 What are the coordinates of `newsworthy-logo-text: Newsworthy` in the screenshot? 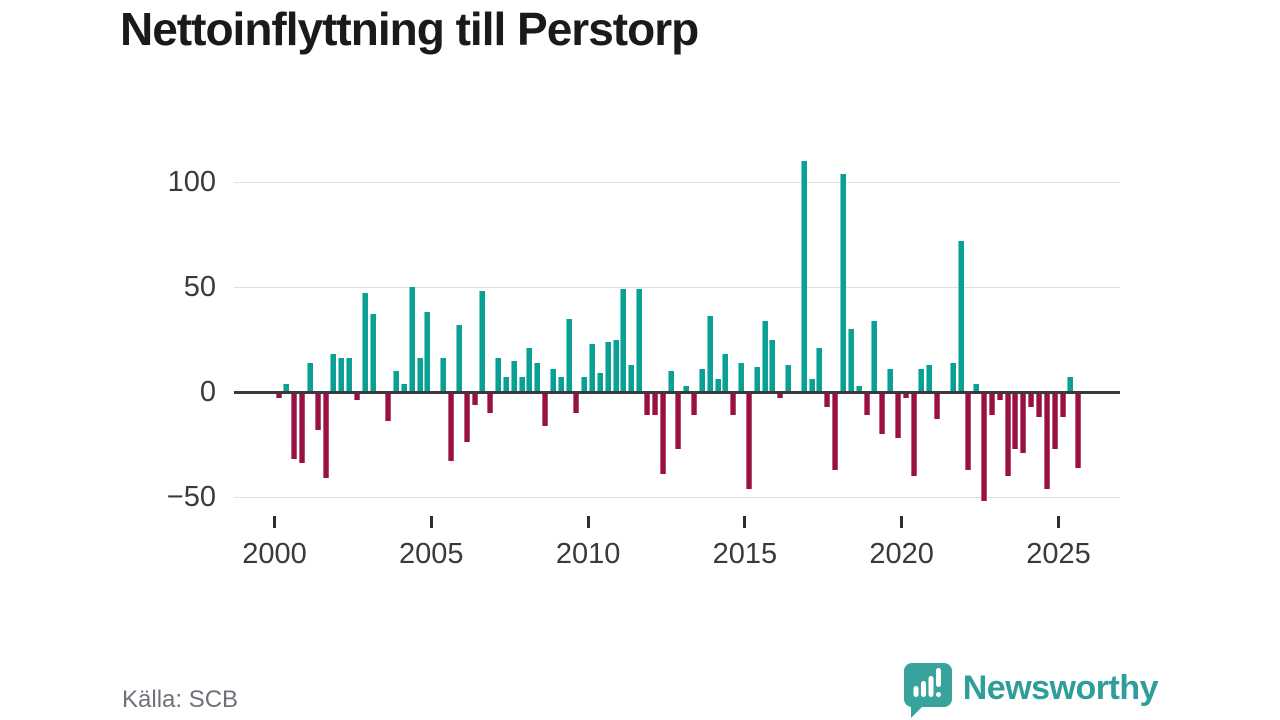 It's located at (1060, 687).